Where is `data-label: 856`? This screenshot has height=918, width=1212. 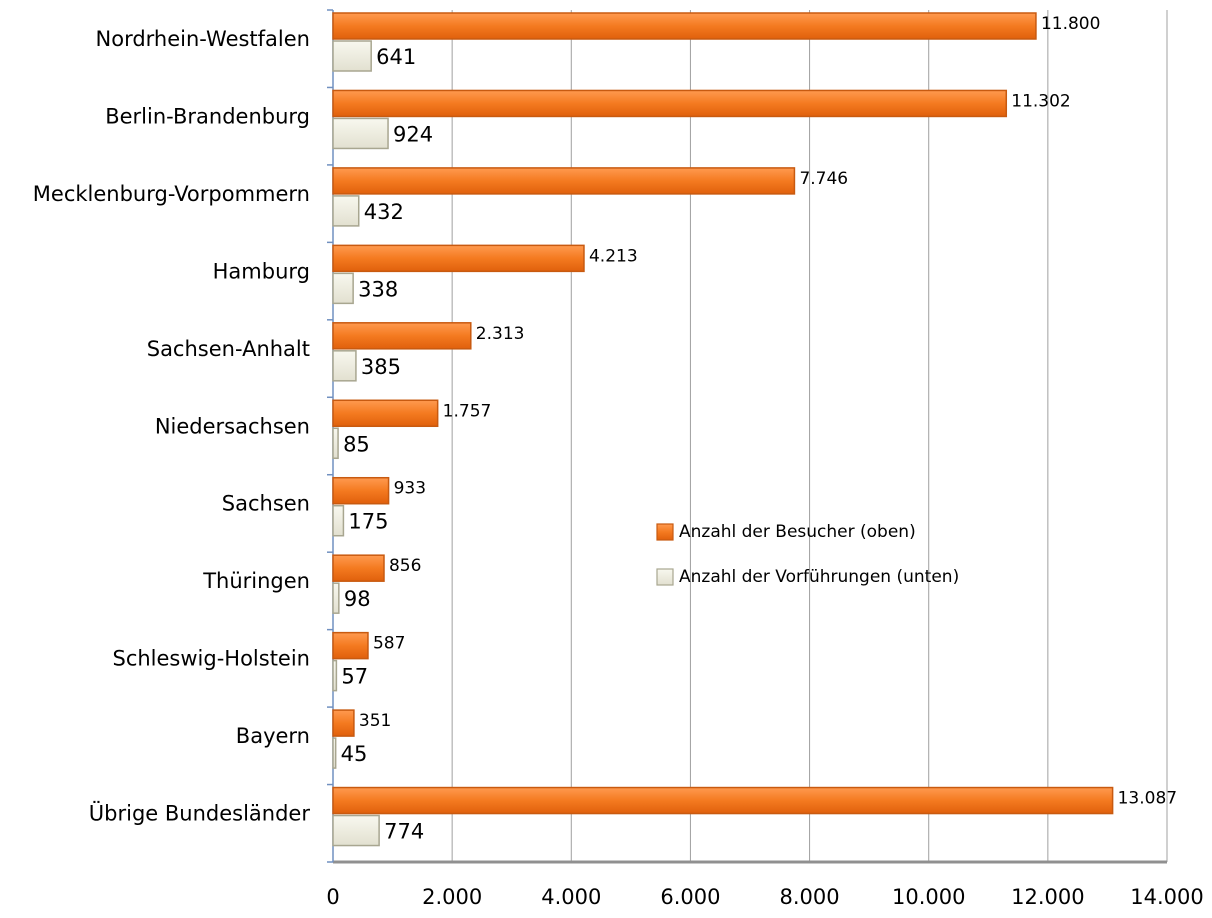
data-label: 856 is located at coordinates (405, 566).